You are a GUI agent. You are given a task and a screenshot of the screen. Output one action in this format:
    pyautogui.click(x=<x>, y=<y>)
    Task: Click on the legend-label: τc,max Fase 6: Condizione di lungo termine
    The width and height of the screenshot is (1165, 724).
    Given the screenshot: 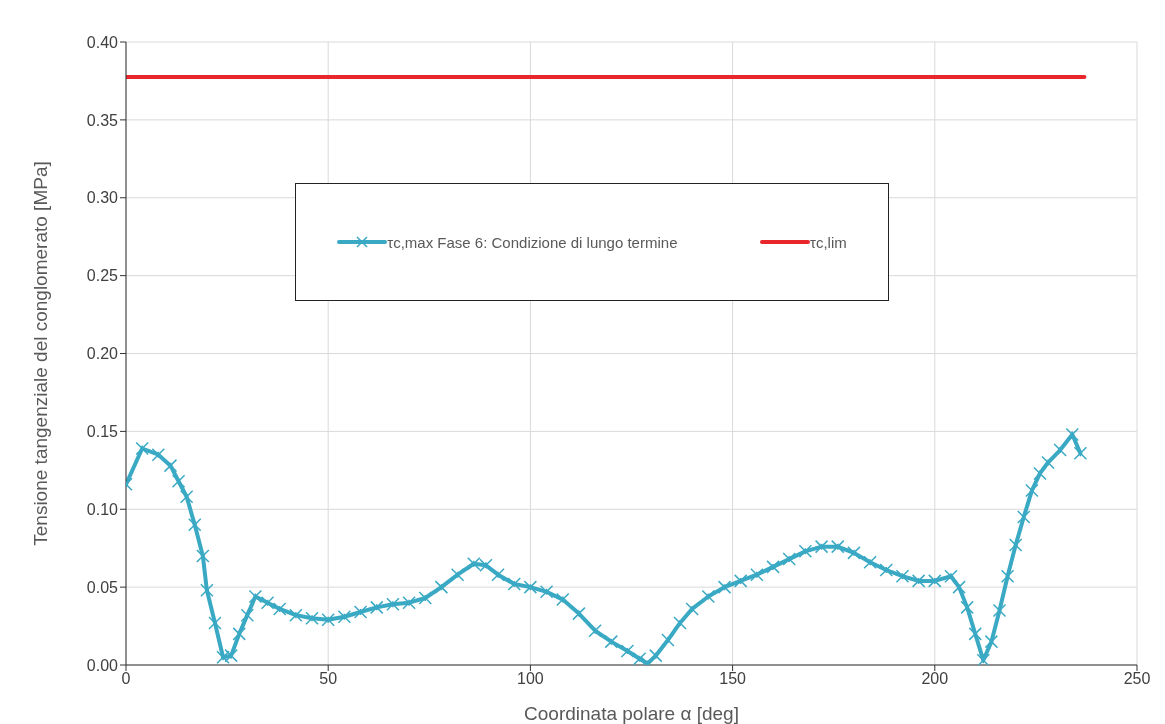 What is the action you would take?
    pyautogui.click(x=532, y=242)
    